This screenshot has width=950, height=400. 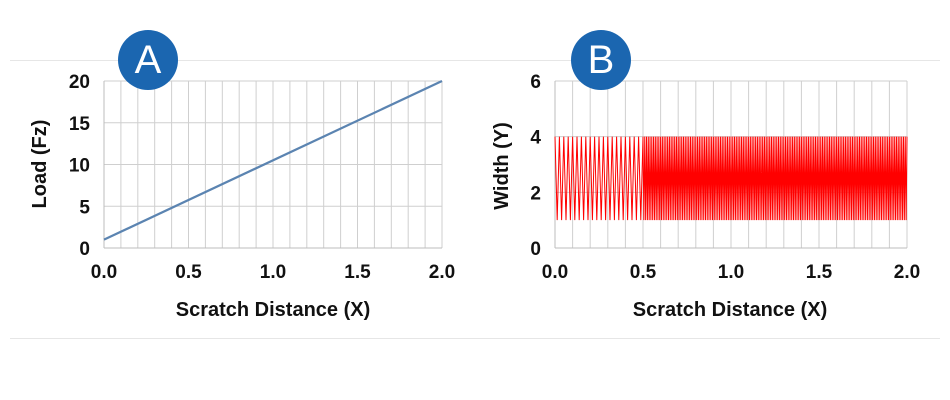 What do you see at coordinates (79, 82) in the screenshot?
I see `chart-a-ytick-label: 20` at bounding box center [79, 82].